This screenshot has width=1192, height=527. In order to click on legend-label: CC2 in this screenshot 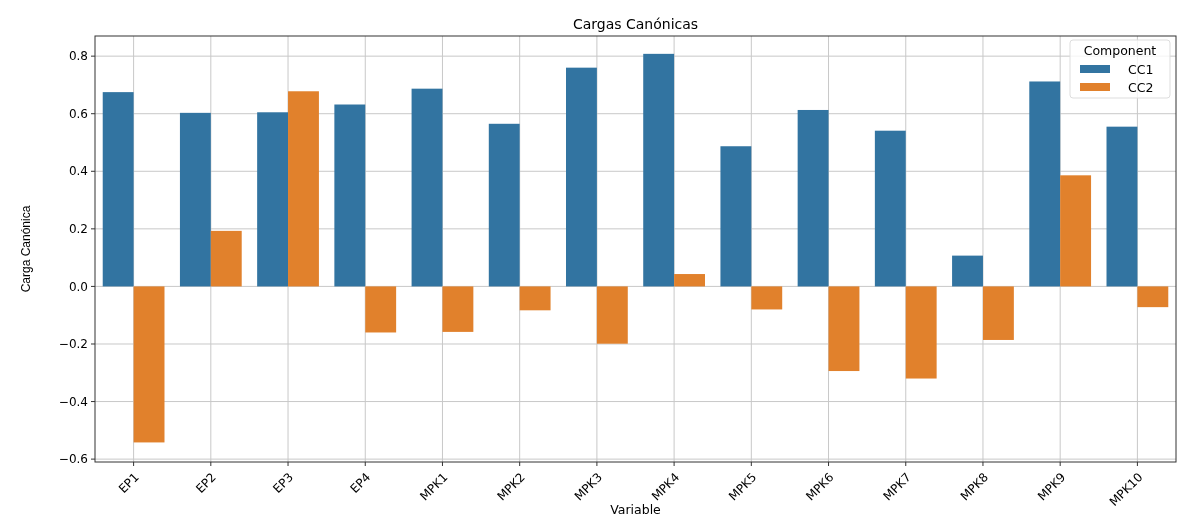, I will do `click(1141, 87)`.